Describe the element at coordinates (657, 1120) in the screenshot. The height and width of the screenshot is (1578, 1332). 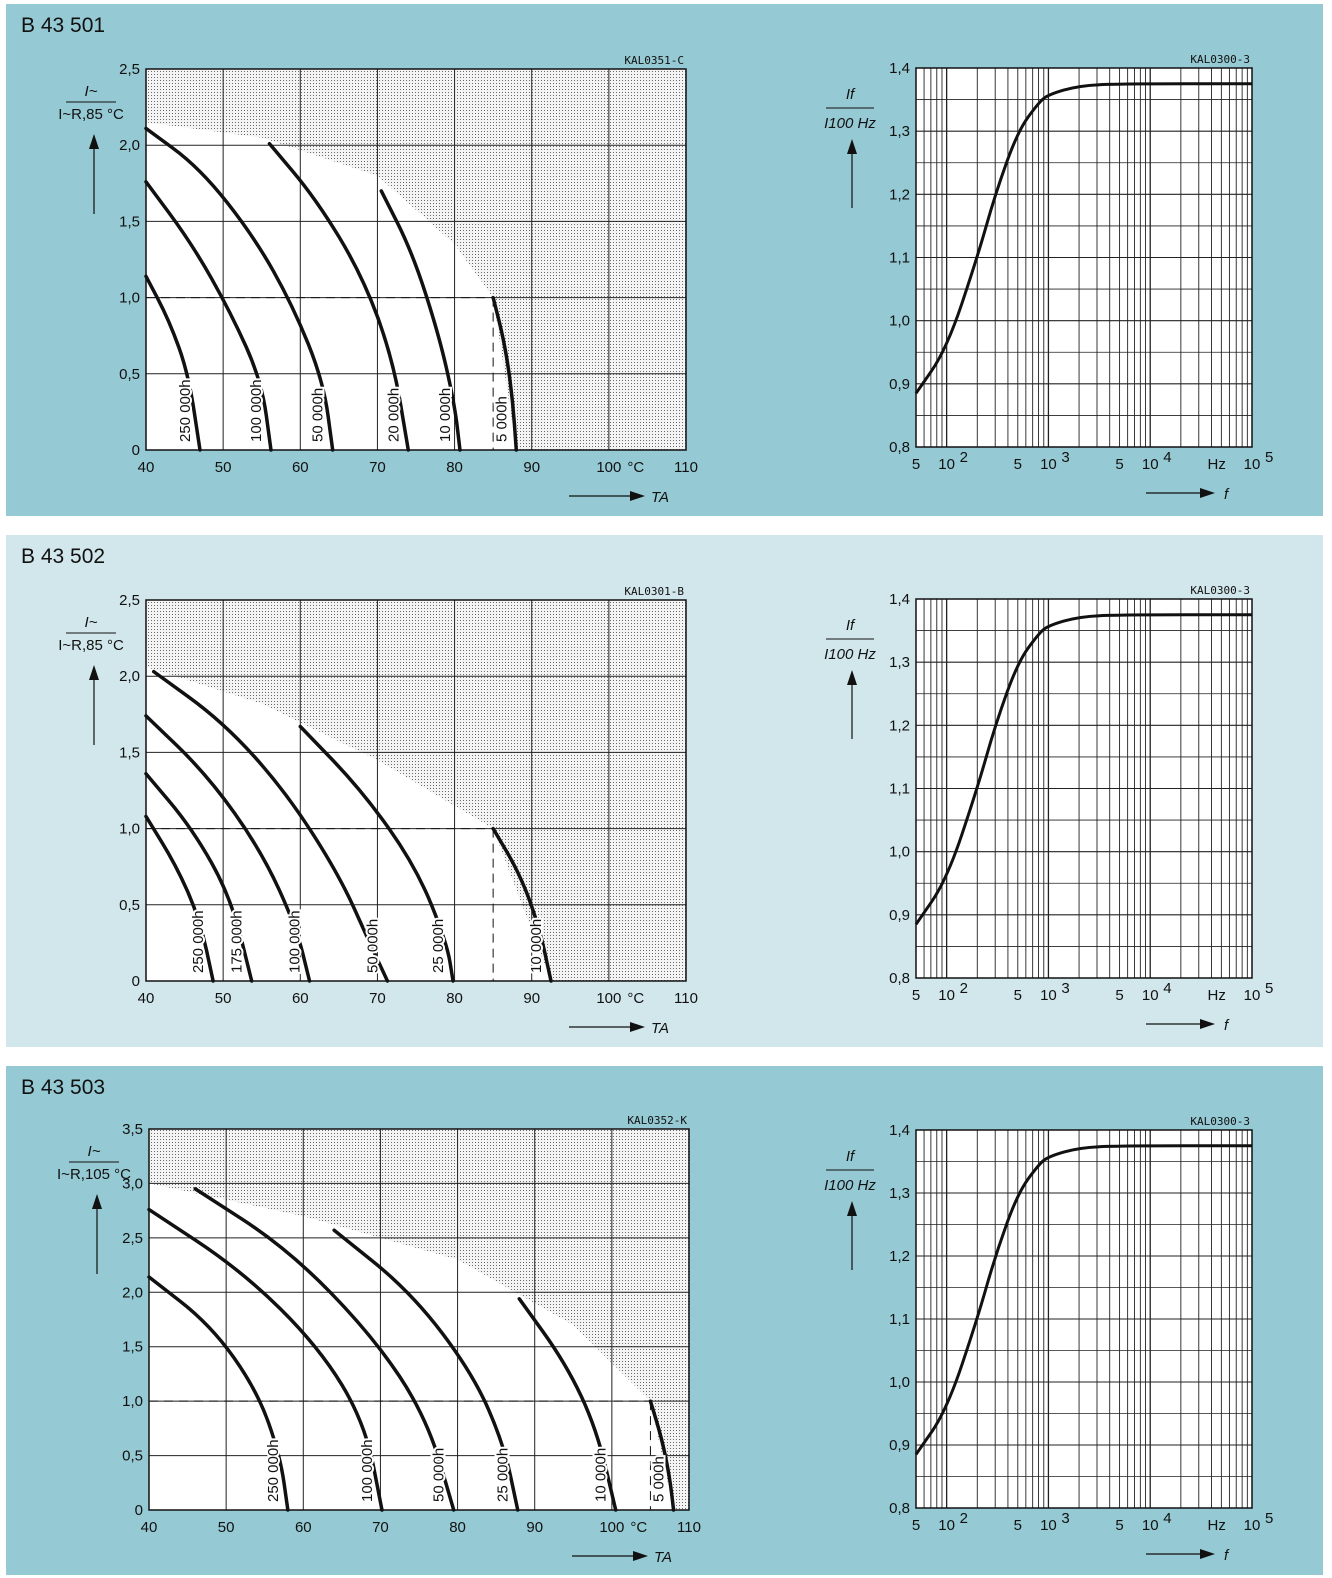
I see `chart-code: KAL0352-K` at that location.